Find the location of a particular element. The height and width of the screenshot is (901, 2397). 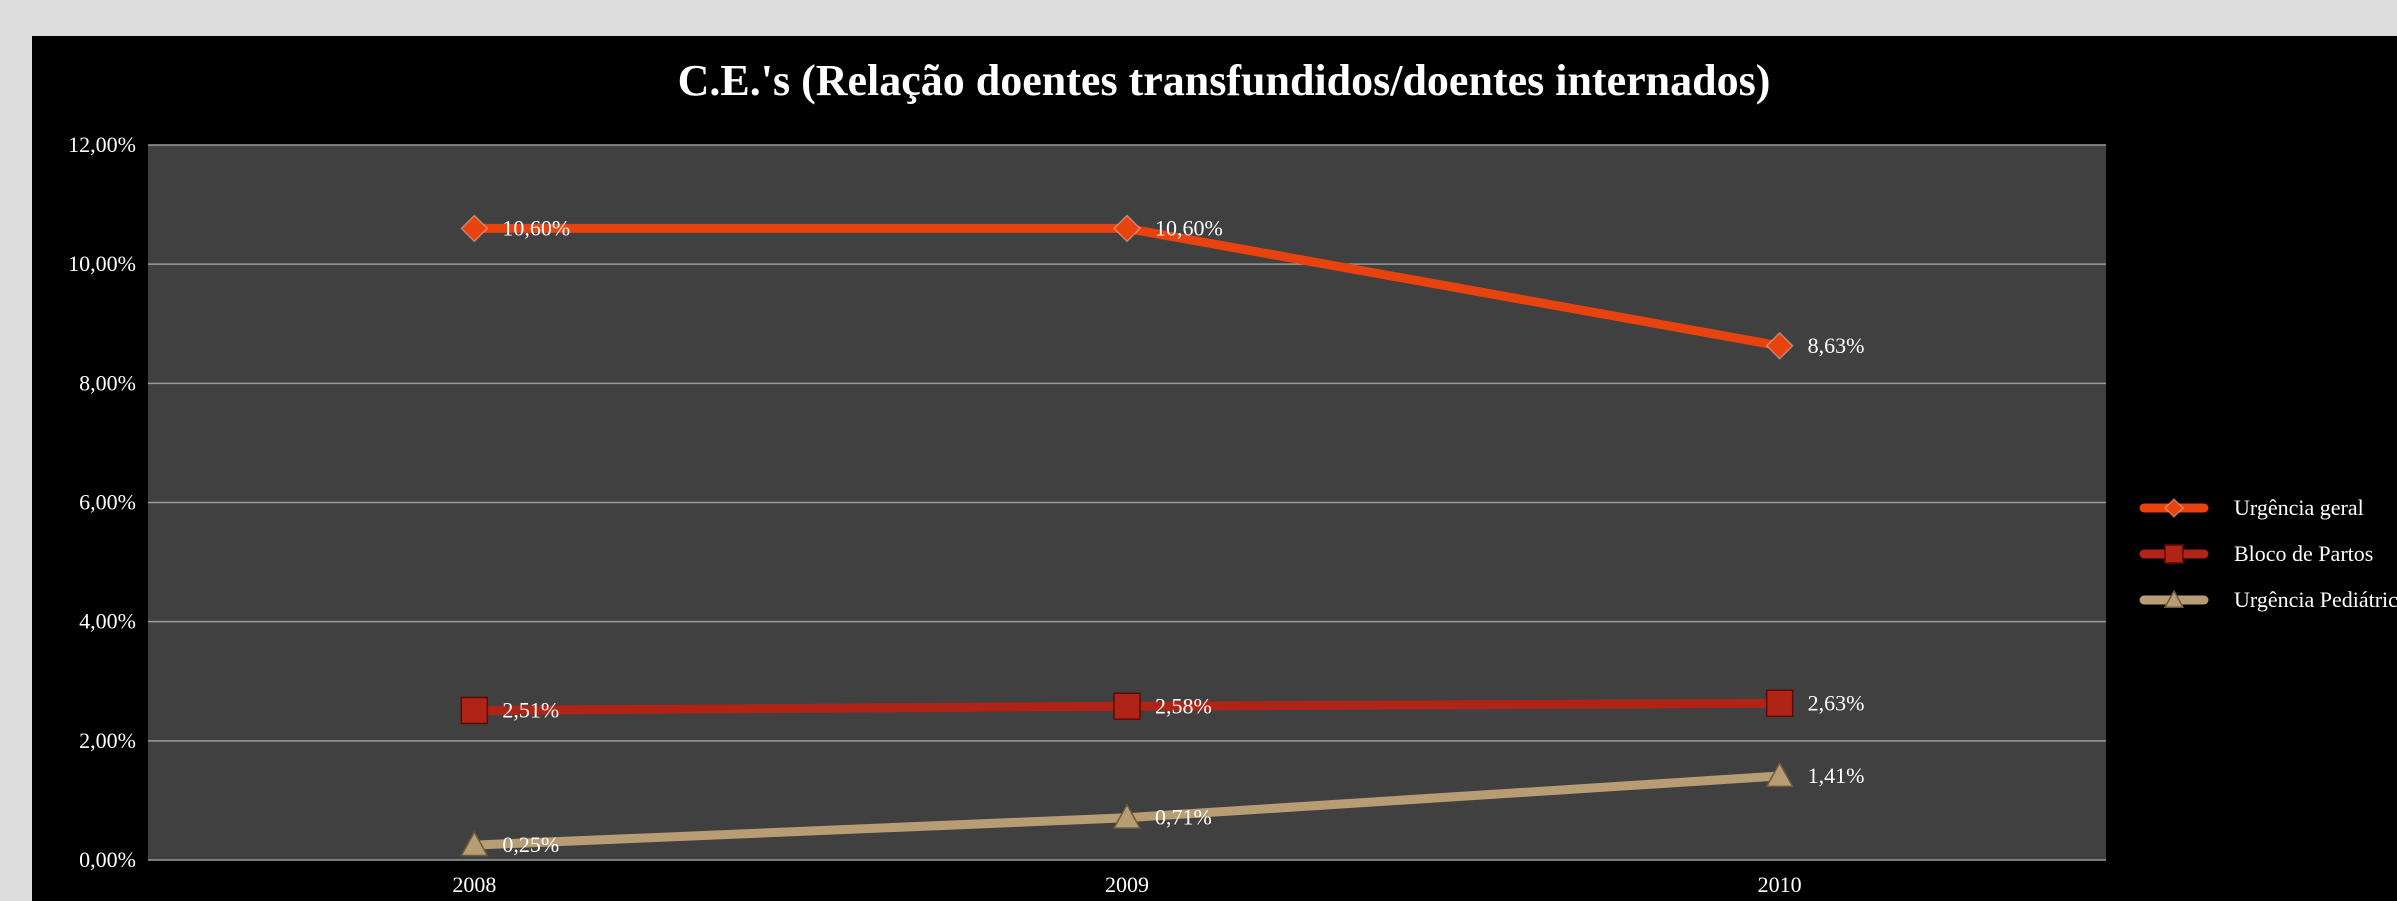

data-label-bloco-de-partos: 2,63% is located at coordinates (1836, 702).